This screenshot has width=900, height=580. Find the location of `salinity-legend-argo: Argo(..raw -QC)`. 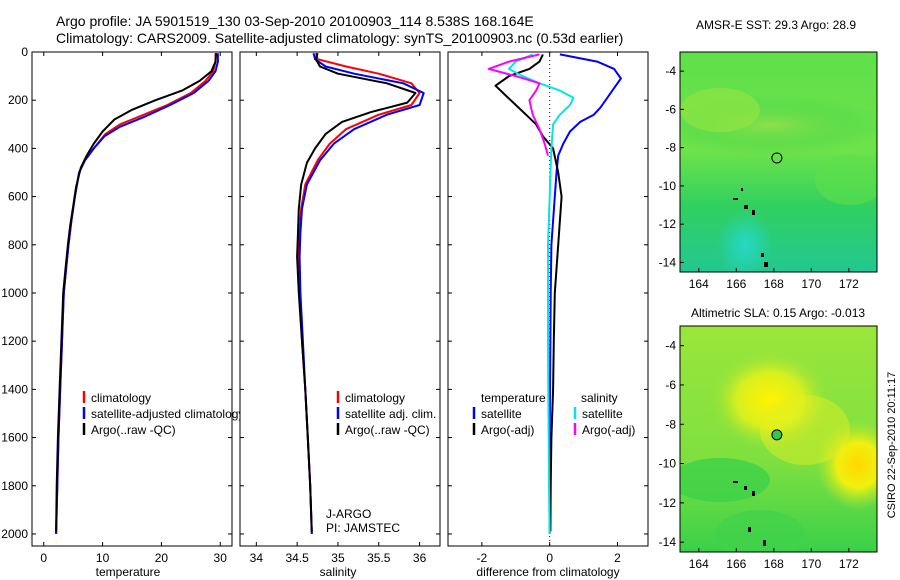

salinity-legend-argo: Argo(..raw -QC) is located at coordinates (387, 430).